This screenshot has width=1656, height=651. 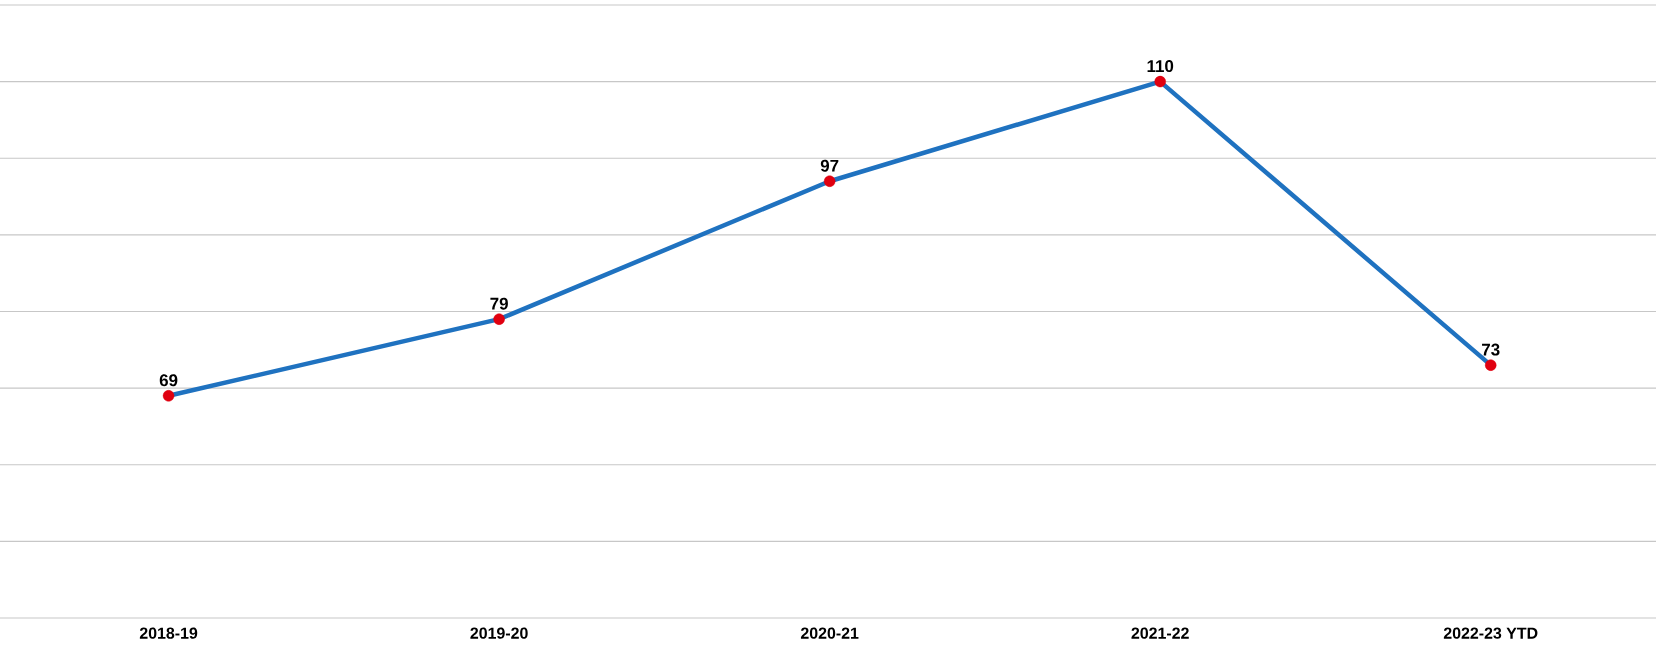 I want to click on x-tick-label: 2020-21, so click(x=829, y=633).